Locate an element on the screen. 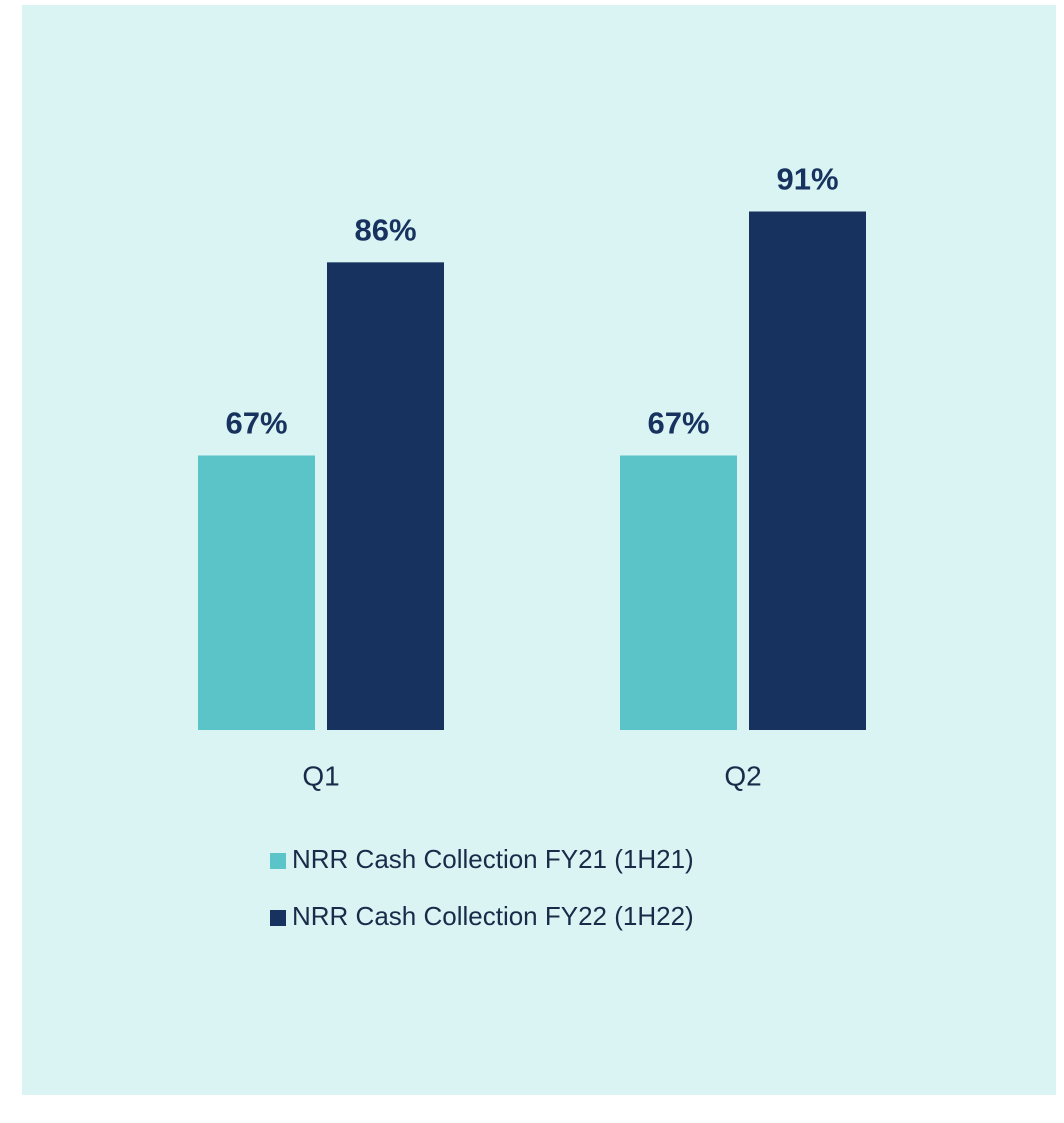 The height and width of the screenshot is (1123, 1064). x-tick-label: Q2 is located at coordinates (742, 775).